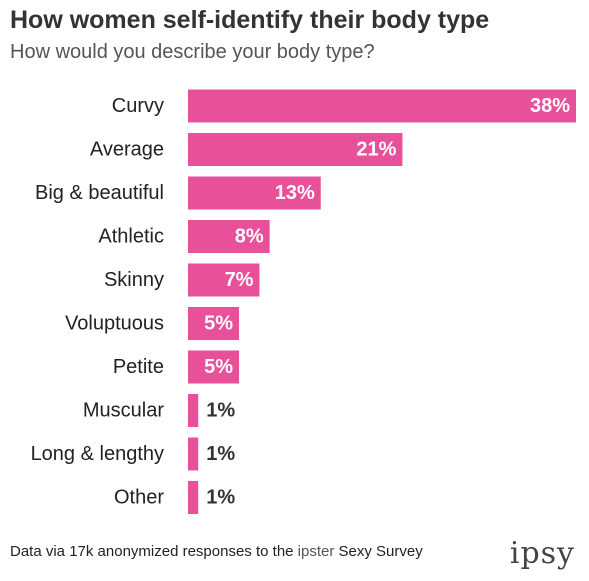 Image resolution: width=589 pixels, height=581 pixels. What do you see at coordinates (127, 150) in the screenshot?
I see `category-label: Average` at bounding box center [127, 150].